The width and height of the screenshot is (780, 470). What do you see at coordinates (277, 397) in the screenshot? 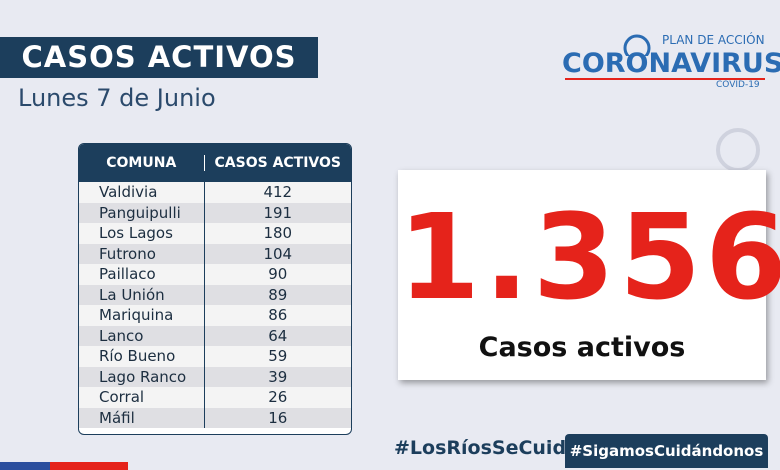
I see `table-cell: 26` at bounding box center [277, 397].